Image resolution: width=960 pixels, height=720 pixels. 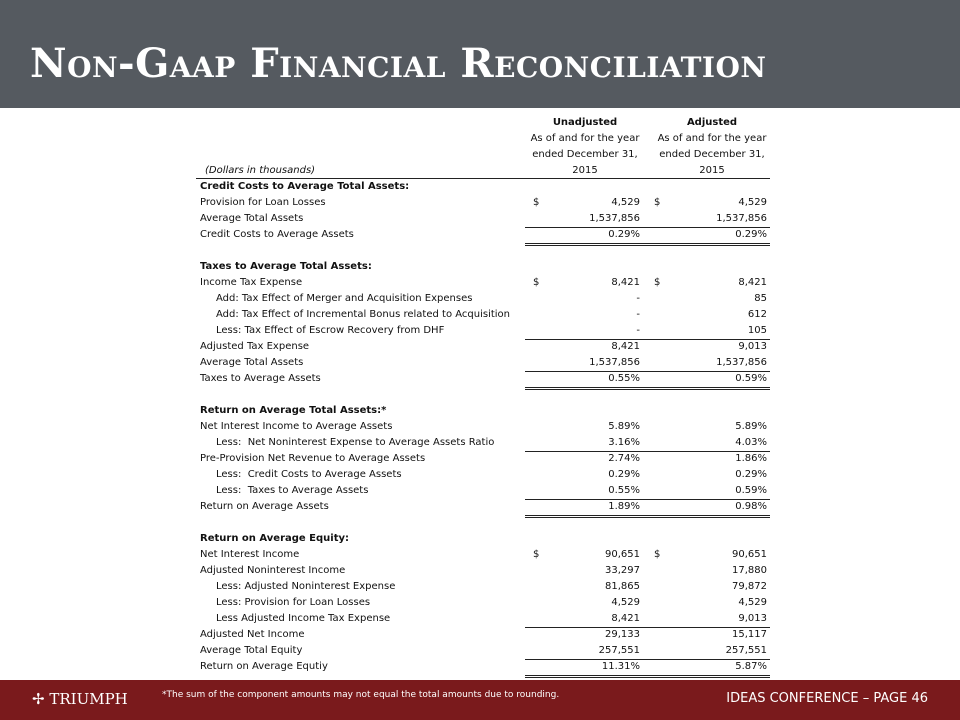 I want to click on row-label: Credit Costs to Average Assets, so click(x=277, y=234).